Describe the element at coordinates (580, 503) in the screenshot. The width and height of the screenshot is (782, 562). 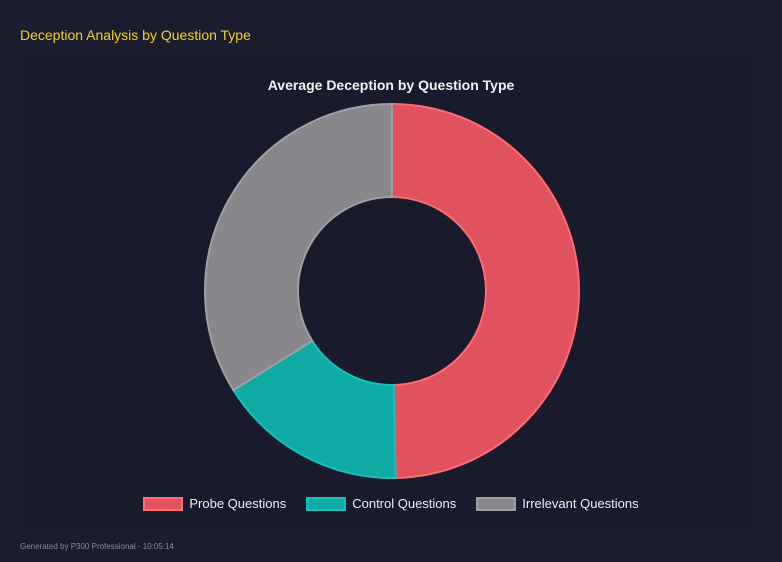
I see `legend-label: Irrelevant Questions` at that location.